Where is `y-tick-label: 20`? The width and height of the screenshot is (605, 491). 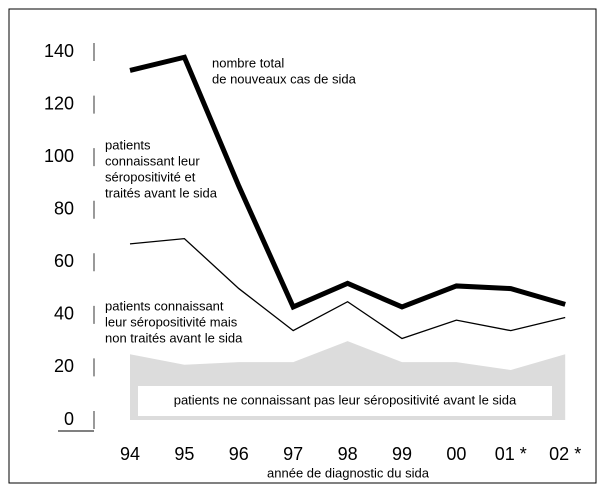
y-tick-label: 20 is located at coordinates (64, 366).